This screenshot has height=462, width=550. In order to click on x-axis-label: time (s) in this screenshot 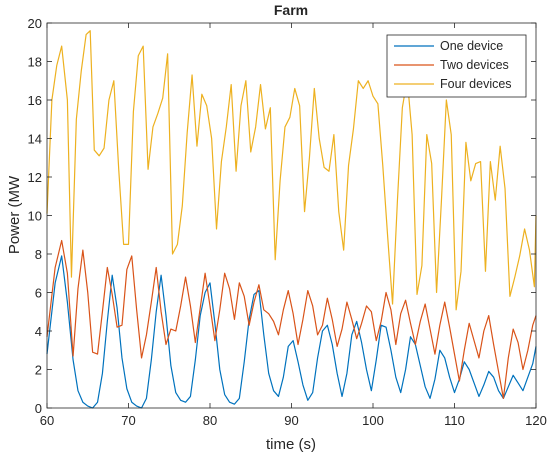, I will do `click(291, 444)`.